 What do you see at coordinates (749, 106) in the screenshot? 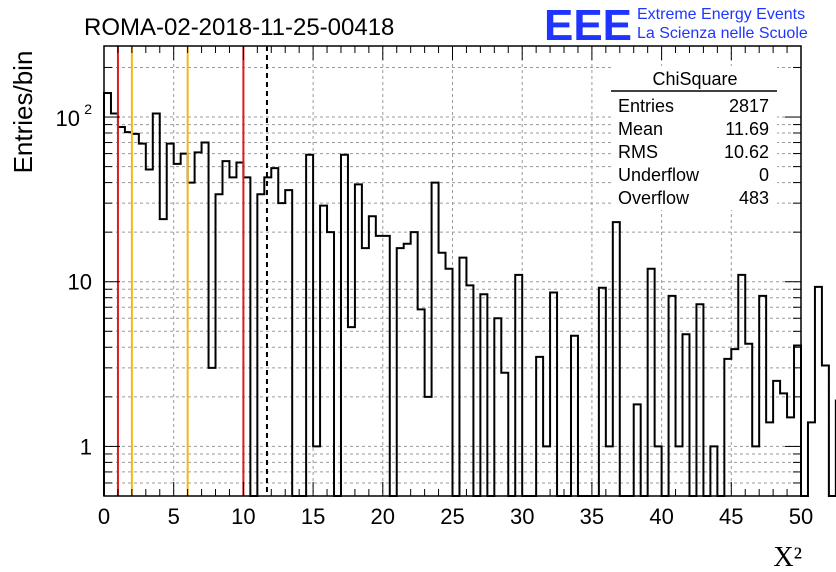
I see `stats-row-value: 2817` at bounding box center [749, 106].